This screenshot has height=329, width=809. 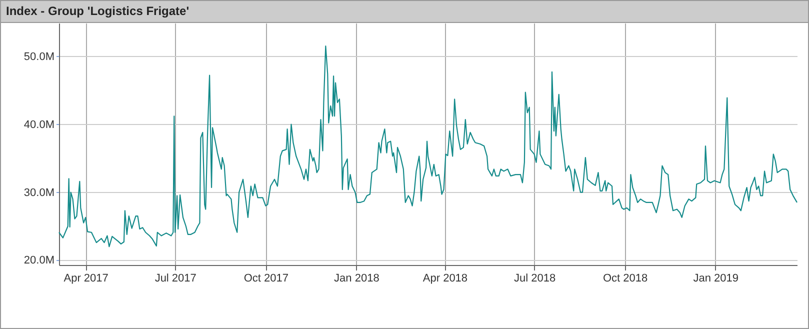 I want to click on x-tick-label: Jul 2018, so click(x=535, y=278).